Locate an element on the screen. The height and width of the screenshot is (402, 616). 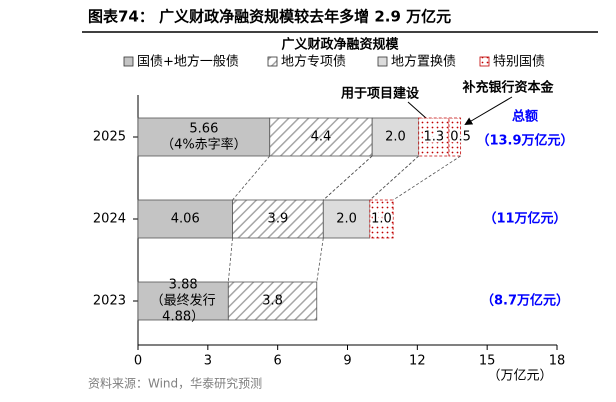
annotation-arrow is located at coordinates (488, 111).